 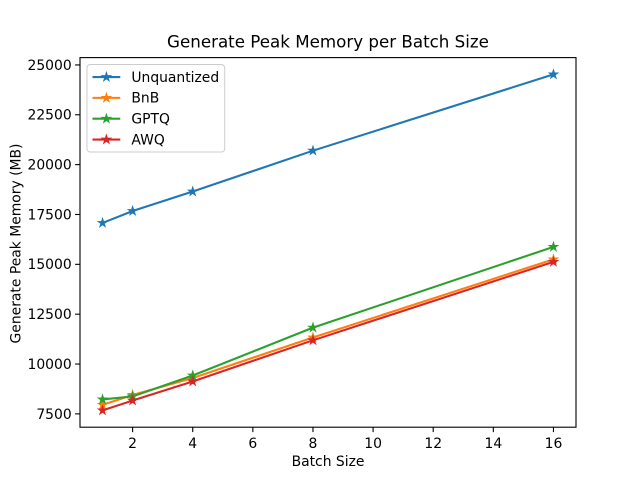 I want to click on x-axis-label: Batch Size, so click(x=328, y=462).